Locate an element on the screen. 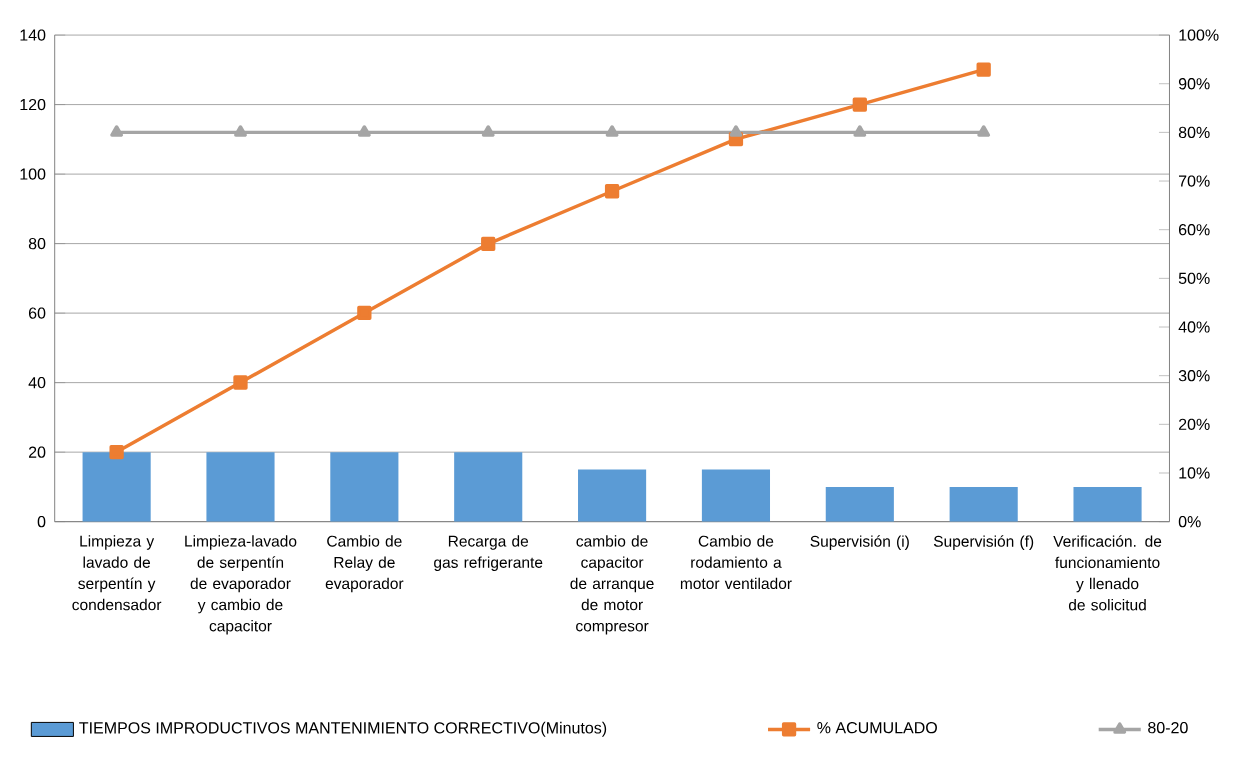 This screenshot has height=760, width=1241. y-tick-label: 100 is located at coordinates (33, 174).